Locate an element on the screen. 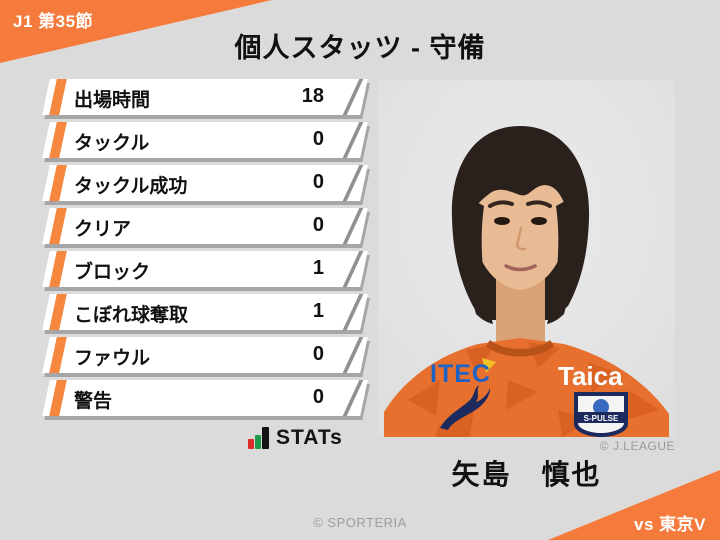 The height and width of the screenshot is (540, 720). stat-value: 18 is located at coordinates (312, 96).